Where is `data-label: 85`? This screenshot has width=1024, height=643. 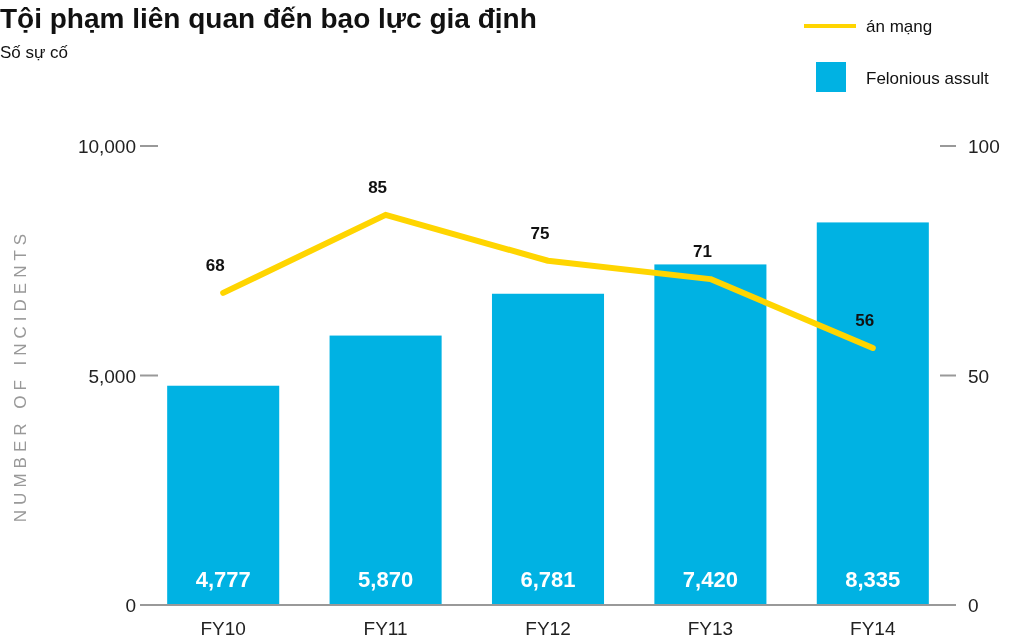 data-label: 85 is located at coordinates (378, 187).